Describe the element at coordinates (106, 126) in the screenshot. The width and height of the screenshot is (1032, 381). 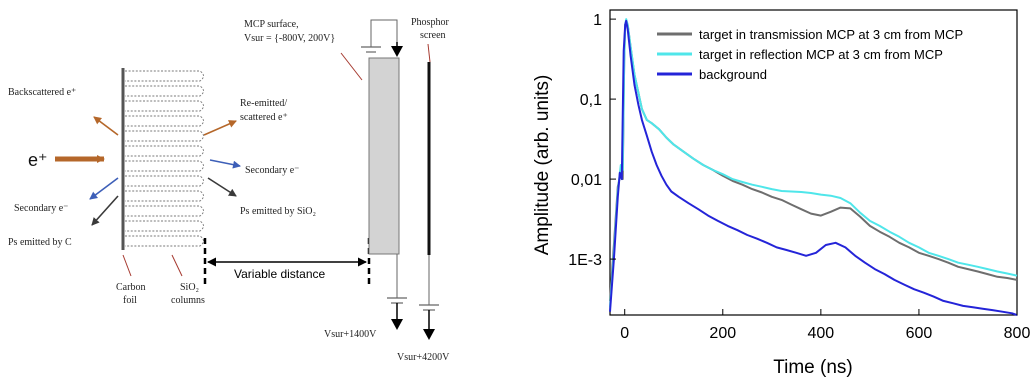
I see `backscattered-arrow` at that location.